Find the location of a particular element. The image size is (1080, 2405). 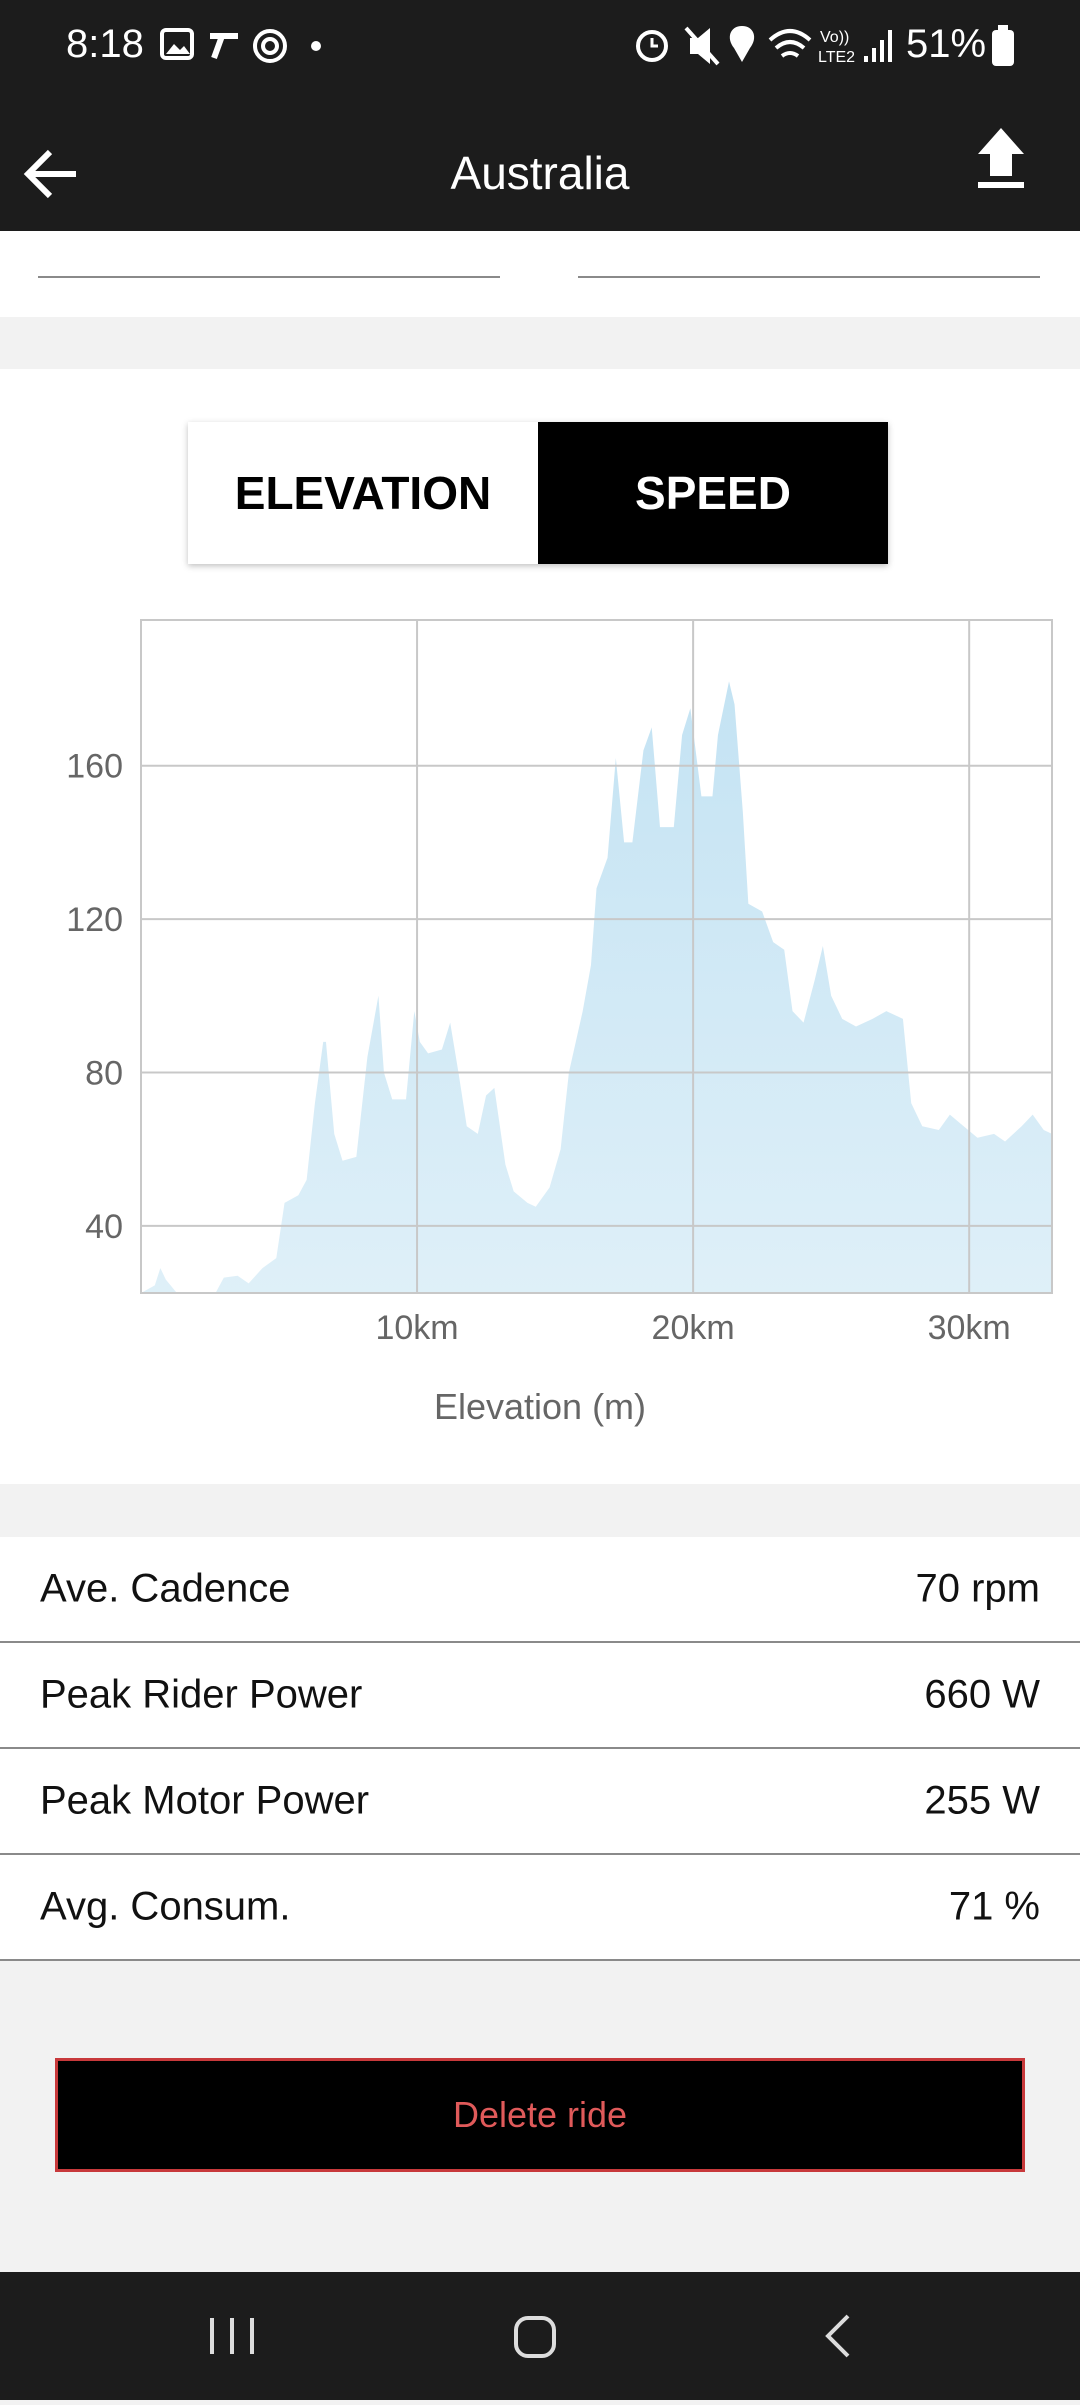

nav-bar is located at coordinates (540, 2336).